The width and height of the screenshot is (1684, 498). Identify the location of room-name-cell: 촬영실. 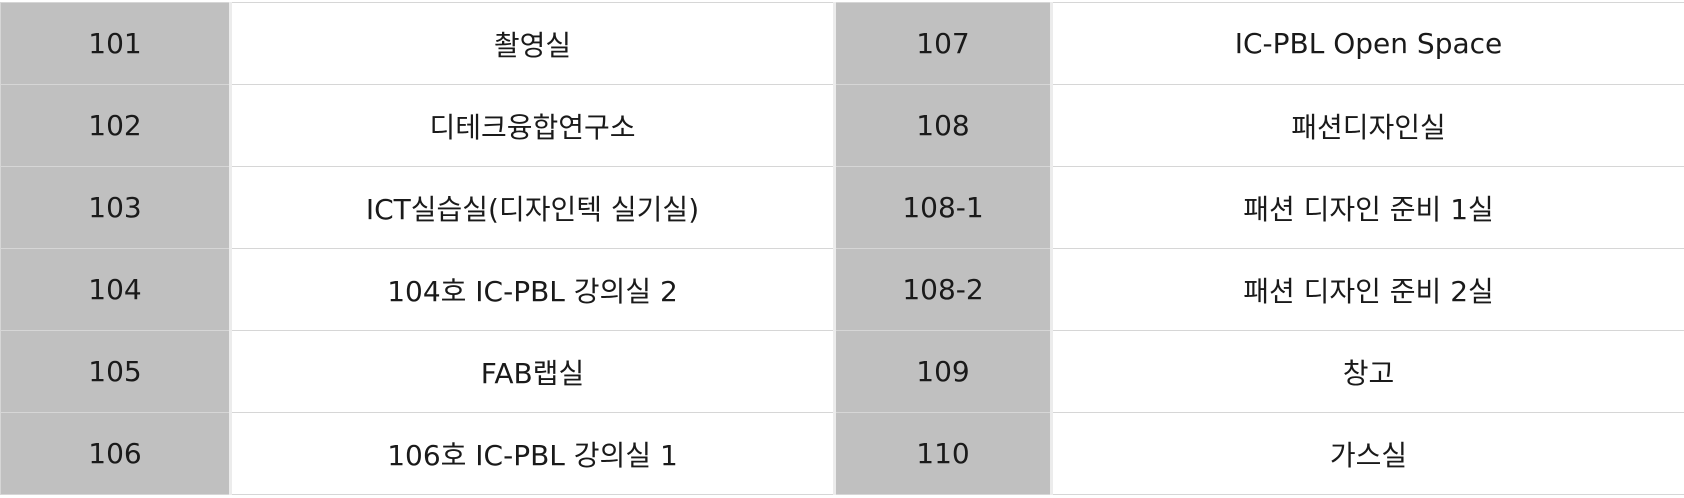
(533, 43).